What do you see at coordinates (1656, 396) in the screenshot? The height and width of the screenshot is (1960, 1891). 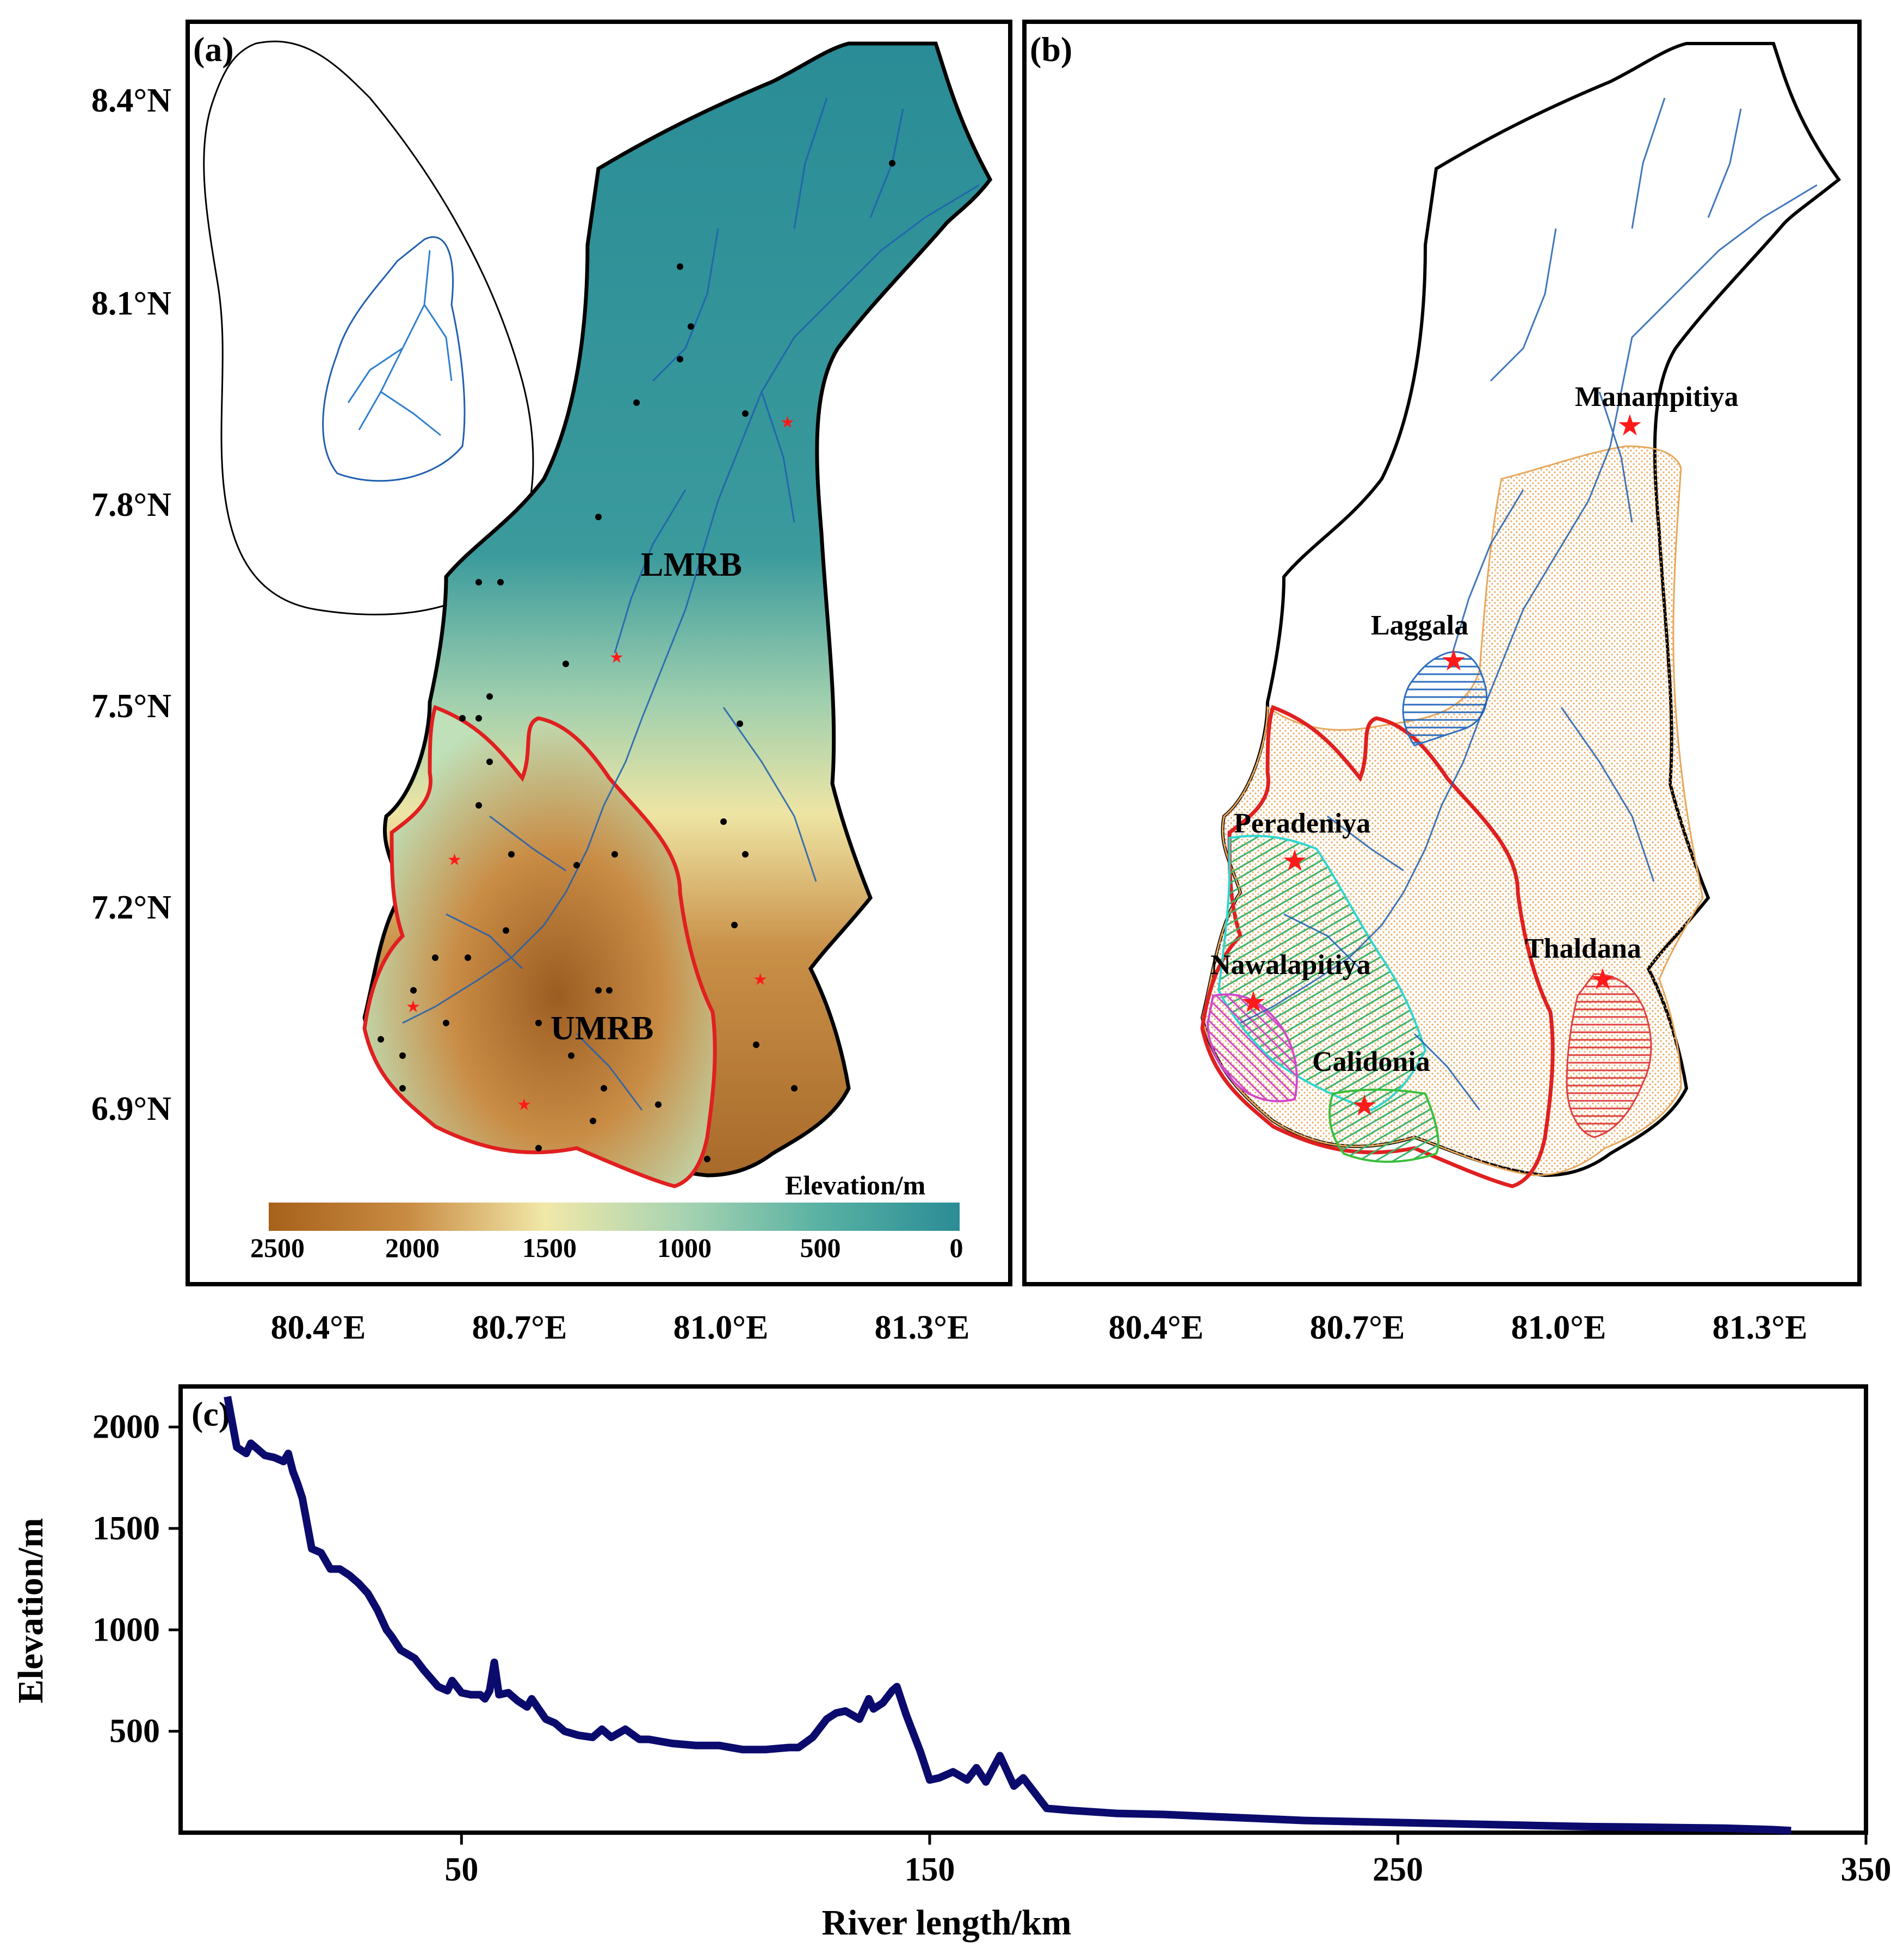 I see `station-label-manampitiya: Manampitiya` at bounding box center [1656, 396].